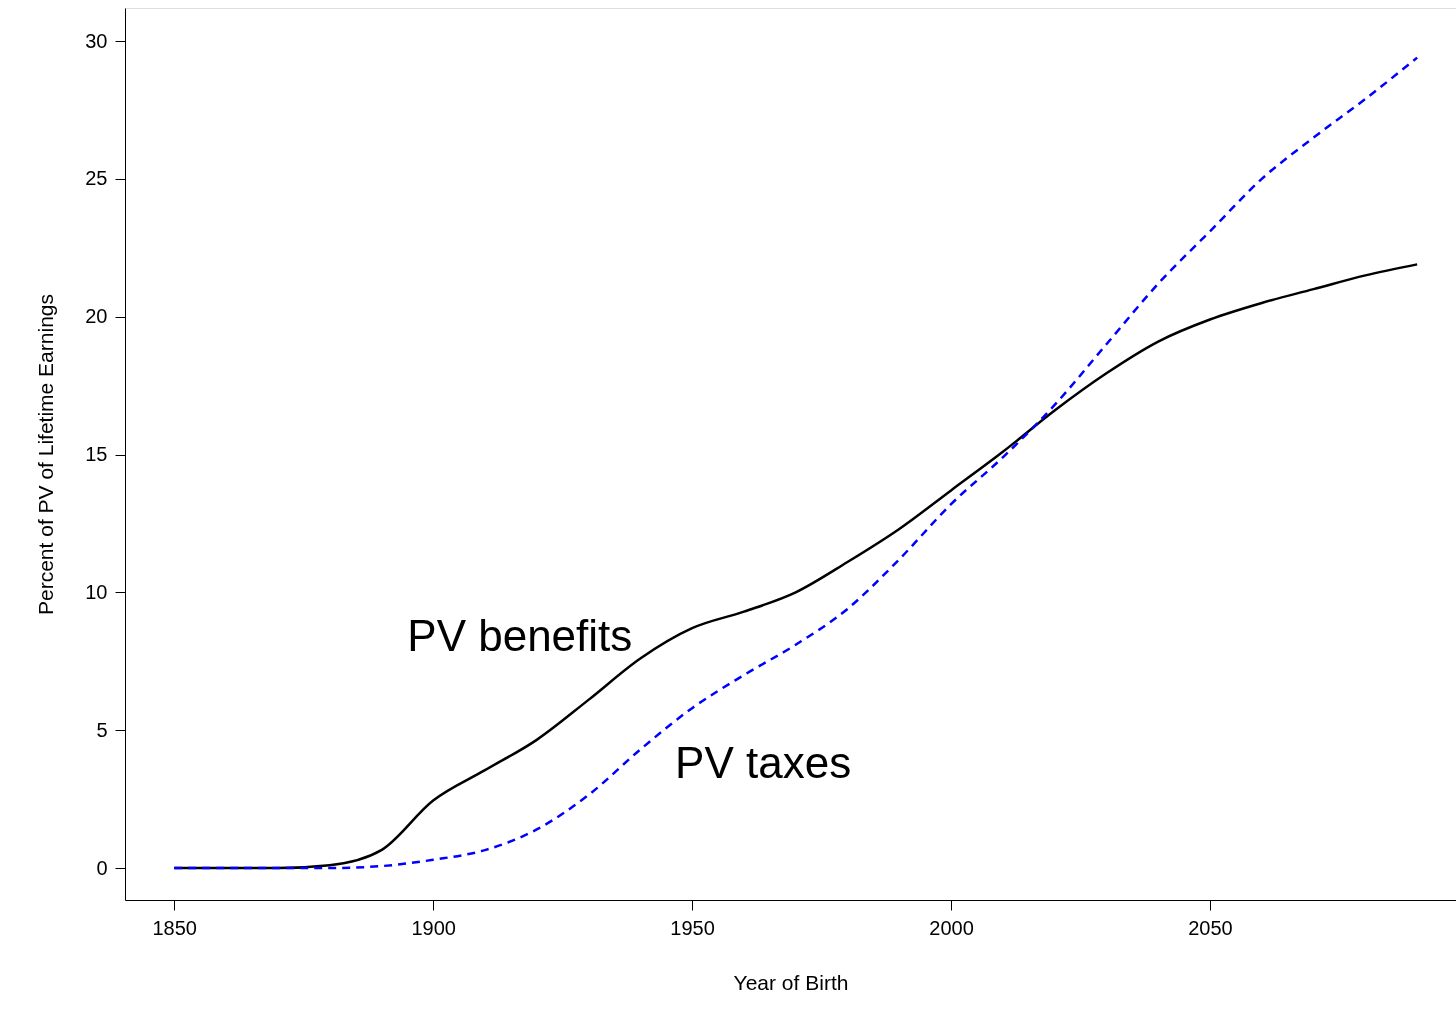 The image size is (1456, 1015). I want to click on series-label: PV taxes, so click(763, 763).